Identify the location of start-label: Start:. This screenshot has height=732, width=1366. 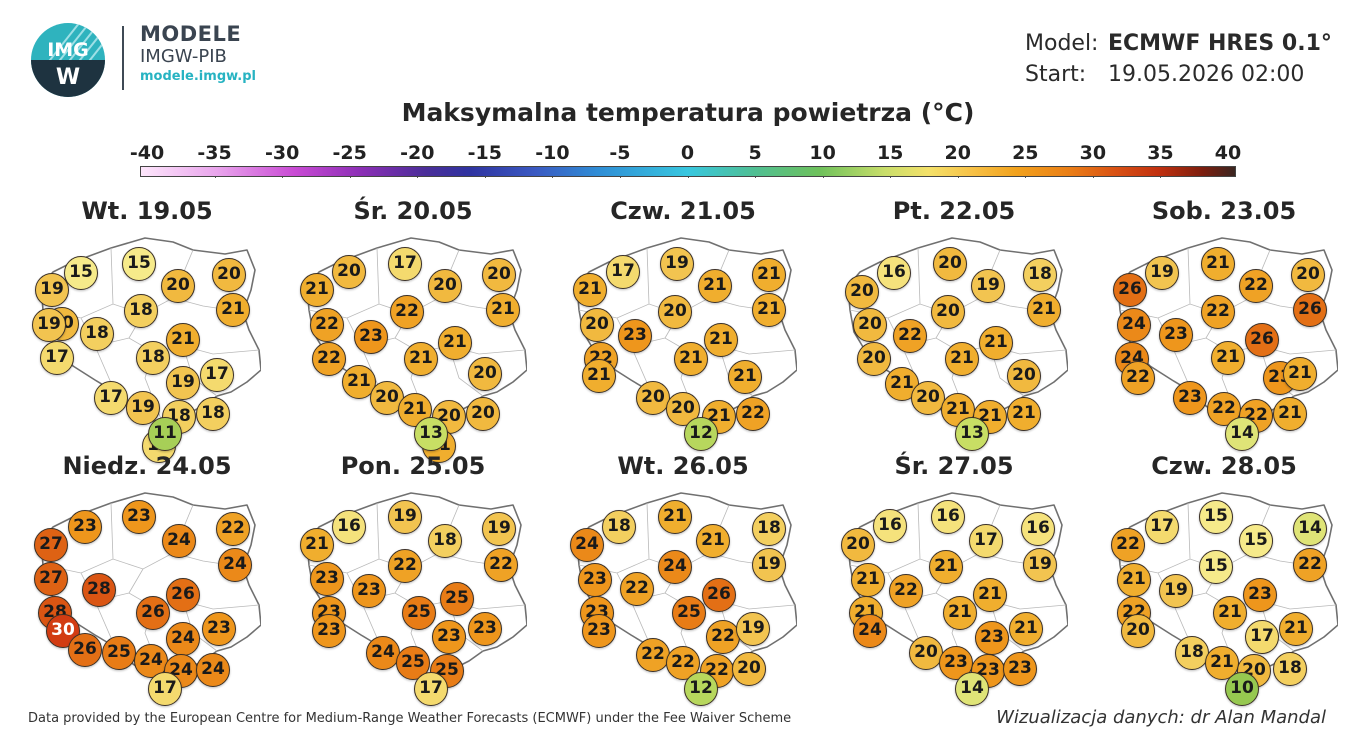
(1056, 74).